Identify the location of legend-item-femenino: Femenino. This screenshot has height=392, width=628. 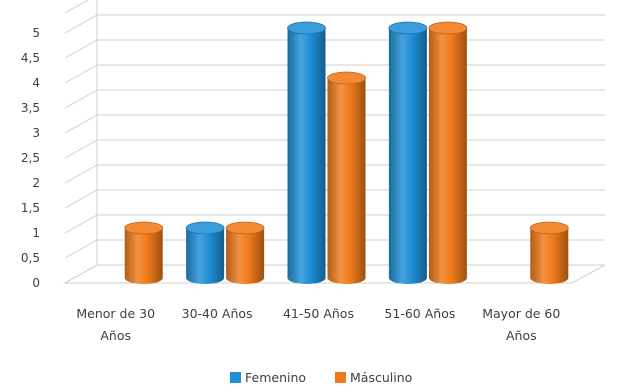
(268, 377).